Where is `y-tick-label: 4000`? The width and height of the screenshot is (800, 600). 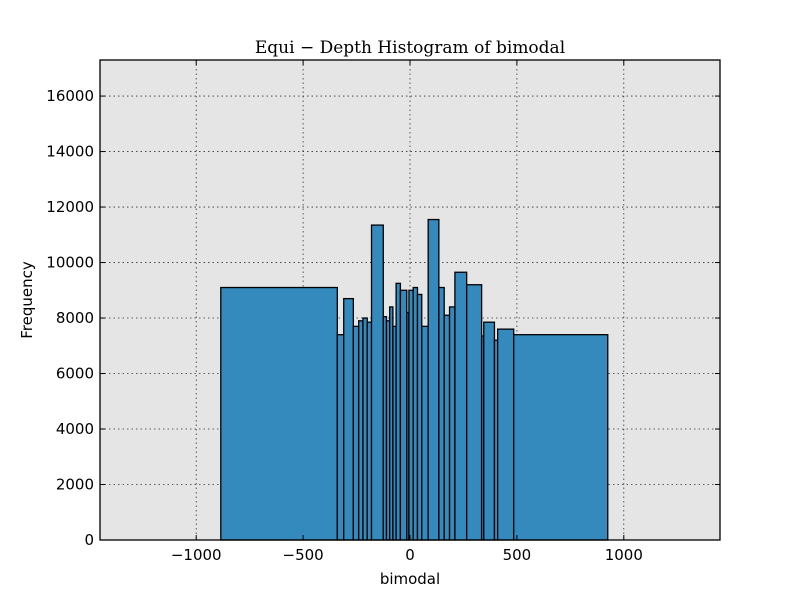
y-tick-label: 4000 is located at coordinates (75, 429).